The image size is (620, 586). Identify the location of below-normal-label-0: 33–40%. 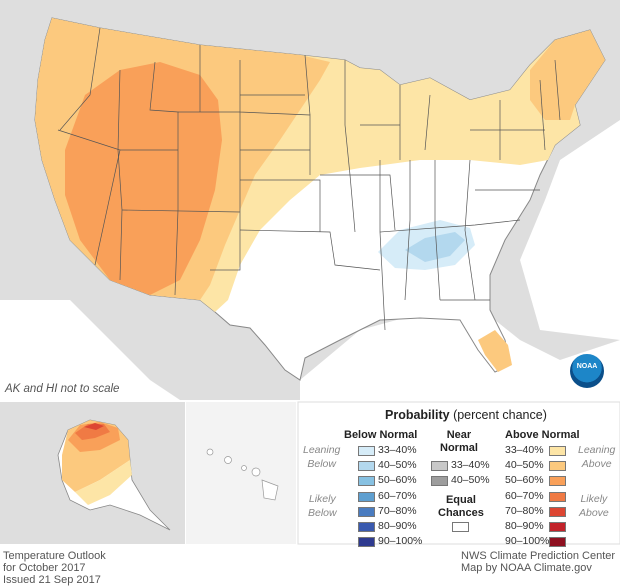
(397, 450).